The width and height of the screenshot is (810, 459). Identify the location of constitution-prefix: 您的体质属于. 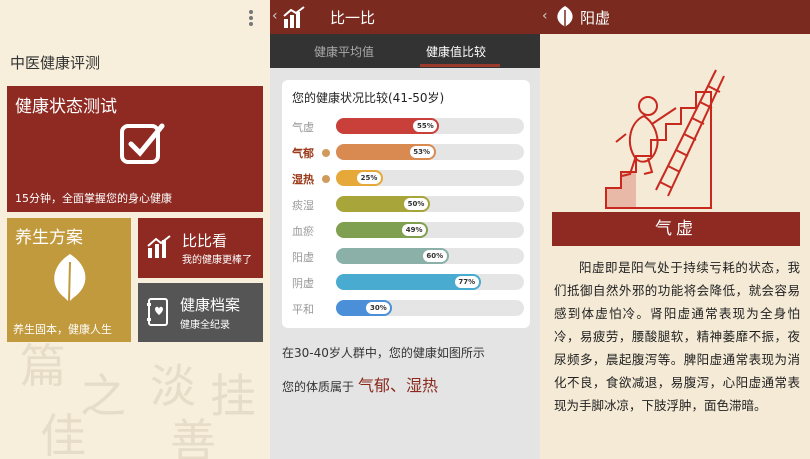
(318, 387).